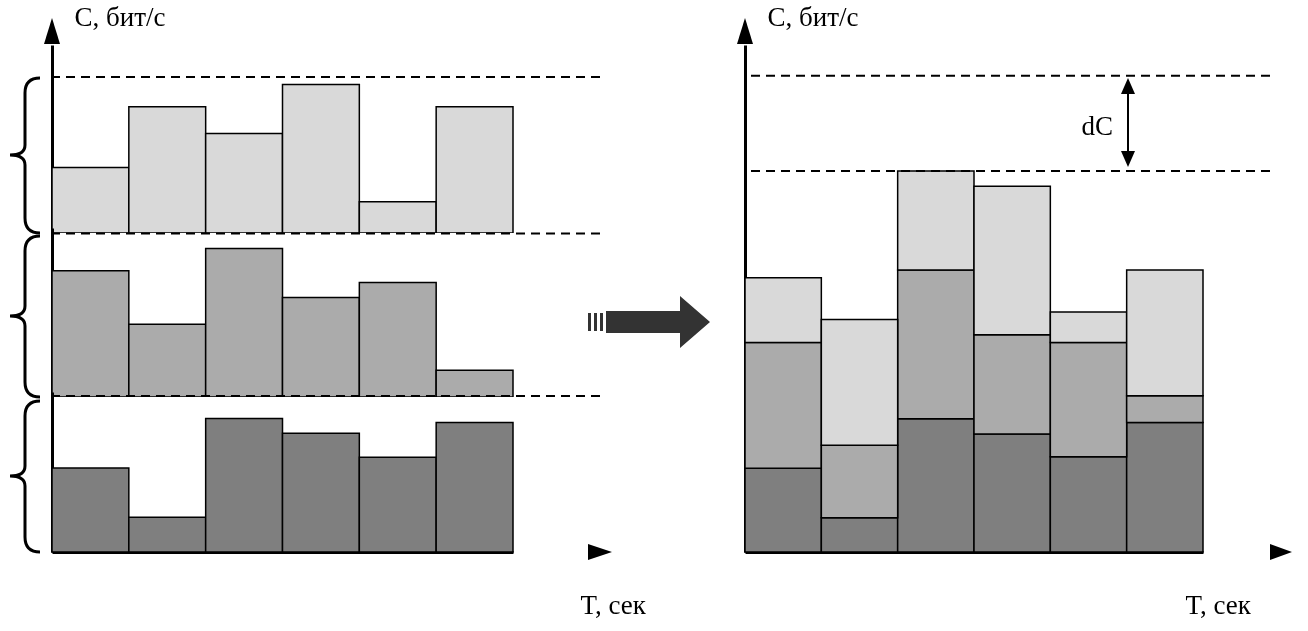 The height and width of the screenshot is (631, 1308). What do you see at coordinates (1097, 126) in the screenshot?
I see `text: dC` at bounding box center [1097, 126].